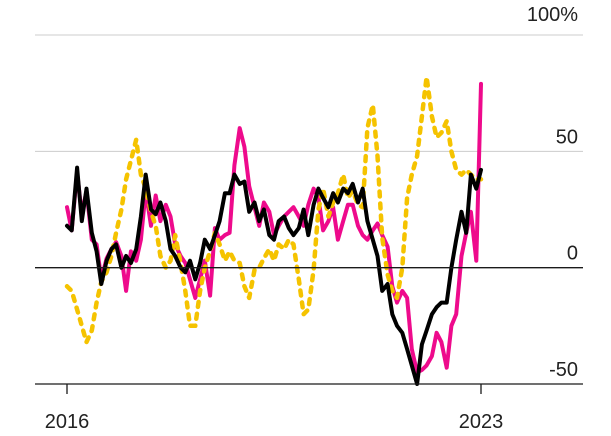 The width and height of the screenshot is (611, 436). Describe the element at coordinates (552, 15) in the screenshot. I see `y-tick-label: 100%` at that location.